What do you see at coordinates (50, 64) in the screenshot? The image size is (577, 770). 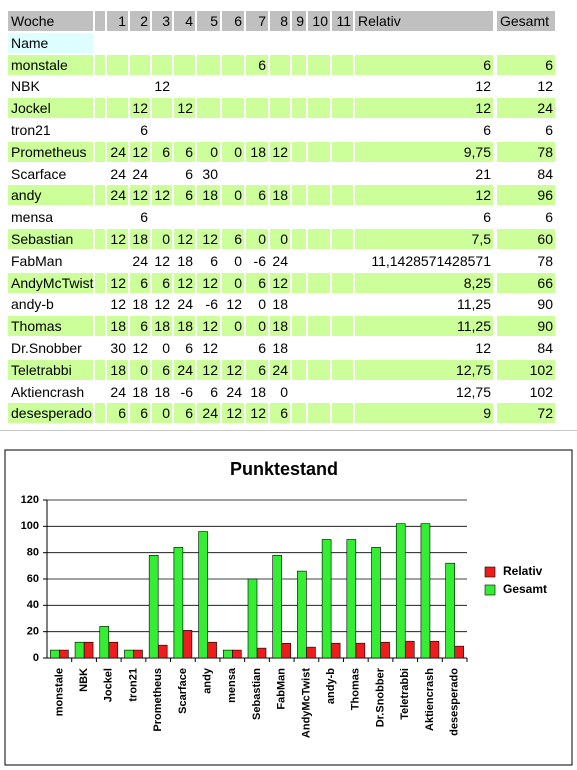 I see `player-name: monstale` at bounding box center [50, 64].